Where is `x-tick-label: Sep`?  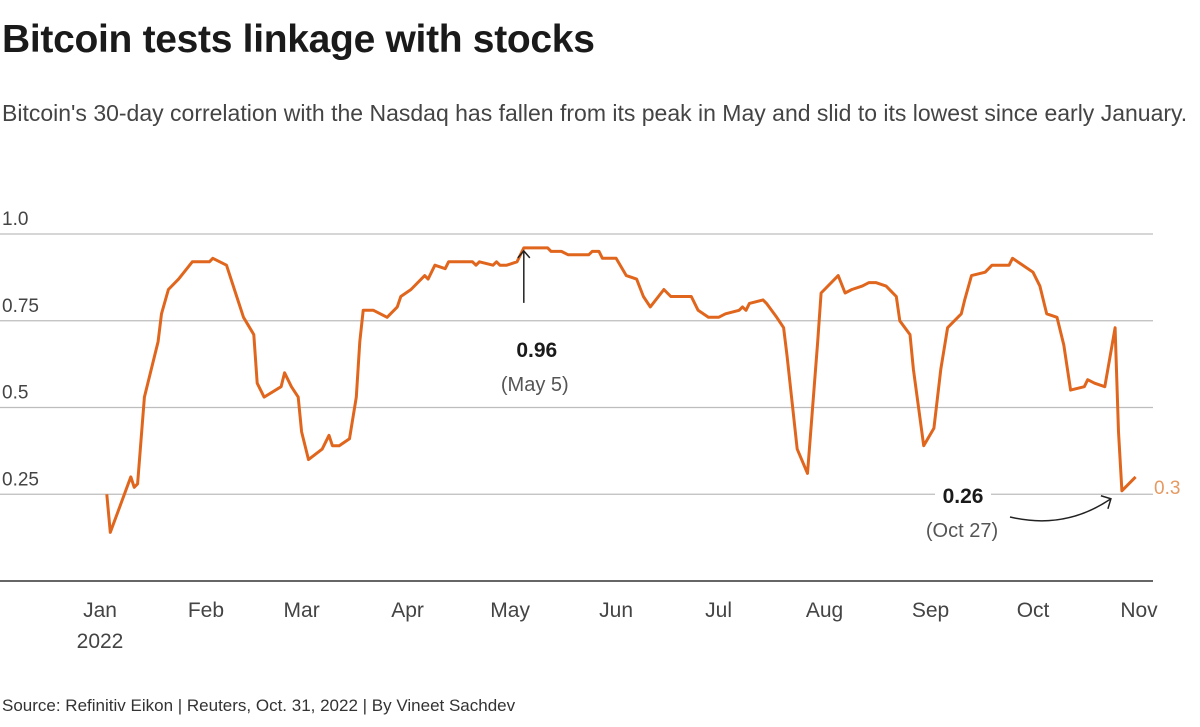
x-tick-label: Sep is located at coordinates (930, 610).